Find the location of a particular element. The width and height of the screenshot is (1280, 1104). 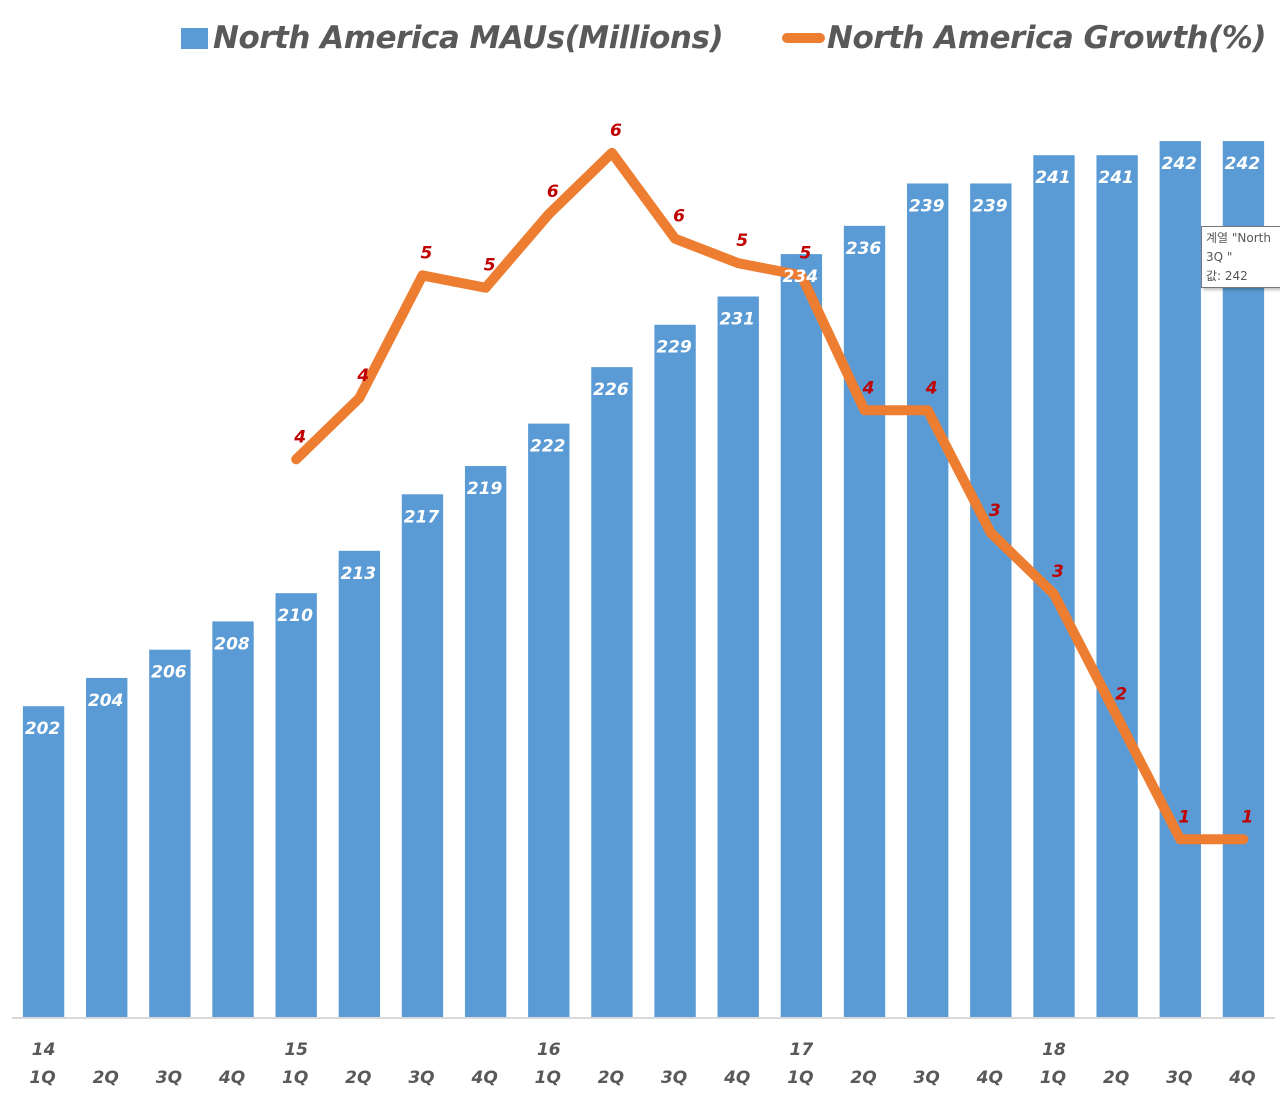

hover-tooltip: 계열 "North 3Q " 값: 242 is located at coordinates (1240, 257).